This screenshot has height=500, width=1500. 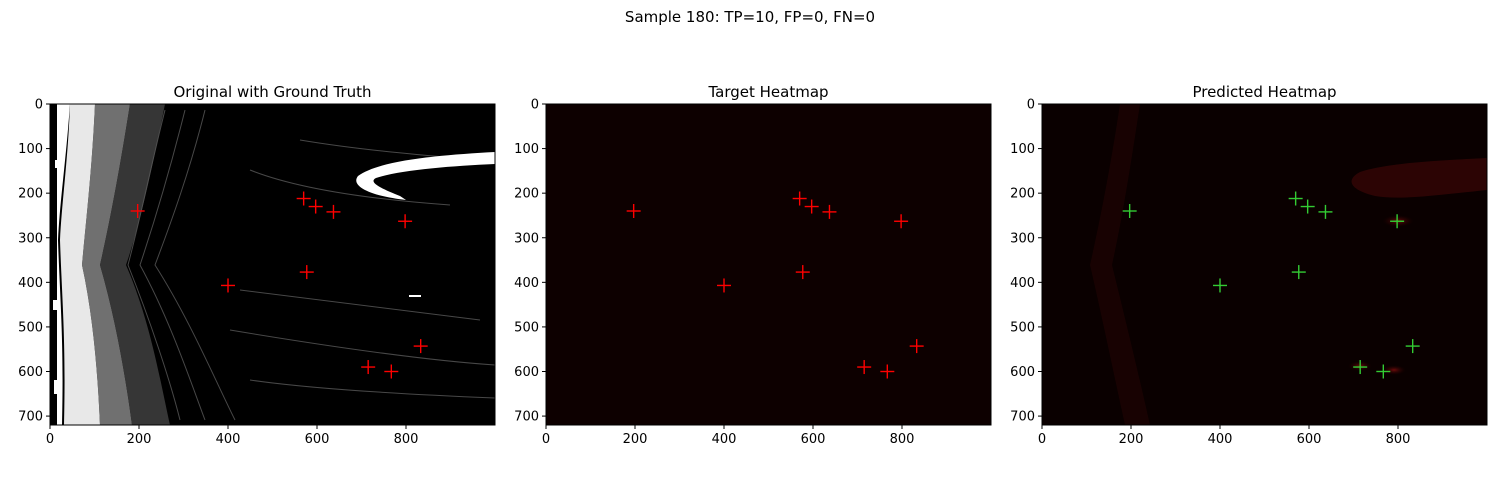 What do you see at coordinates (1271, 285) in the screenshot?
I see `prediction-markers` at bounding box center [1271, 285].